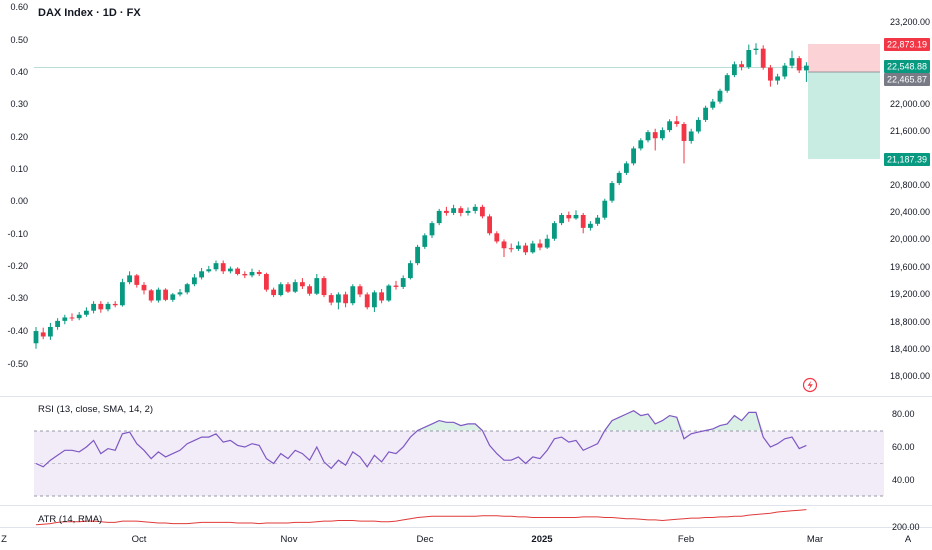 The width and height of the screenshot is (932, 550). What do you see at coordinates (17, 266) in the screenshot?
I see `left-tick: -0.20` at bounding box center [17, 266].